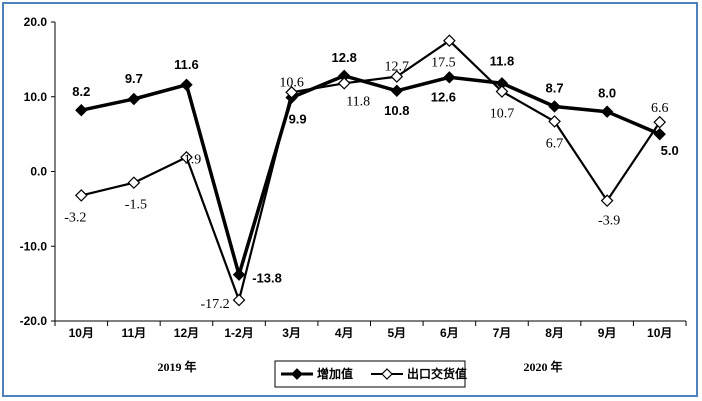 The height and width of the screenshot is (401, 702). Describe the element at coordinates (370, 374) in the screenshot. I see `legend: 增加值 出口交货值` at that location.